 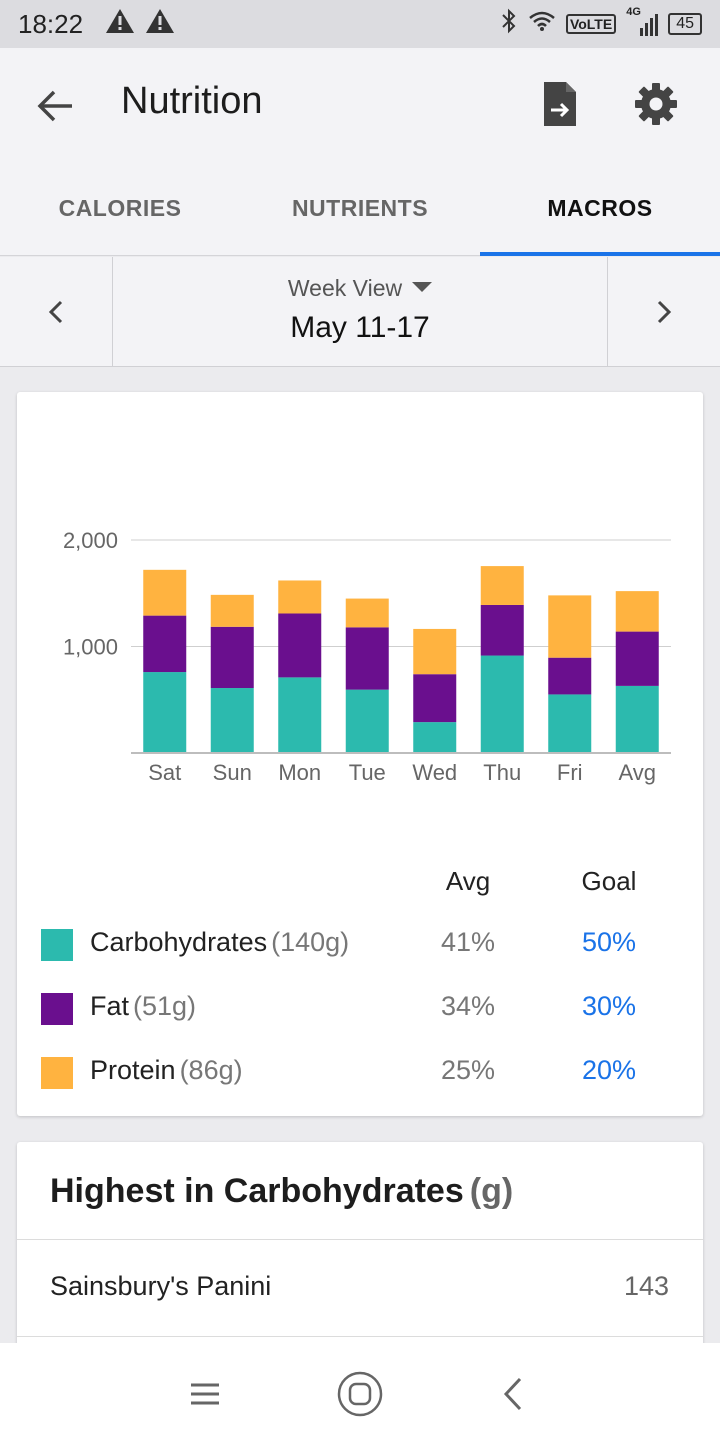 I want to click on x-tick-label: Avg, so click(x=637, y=772).